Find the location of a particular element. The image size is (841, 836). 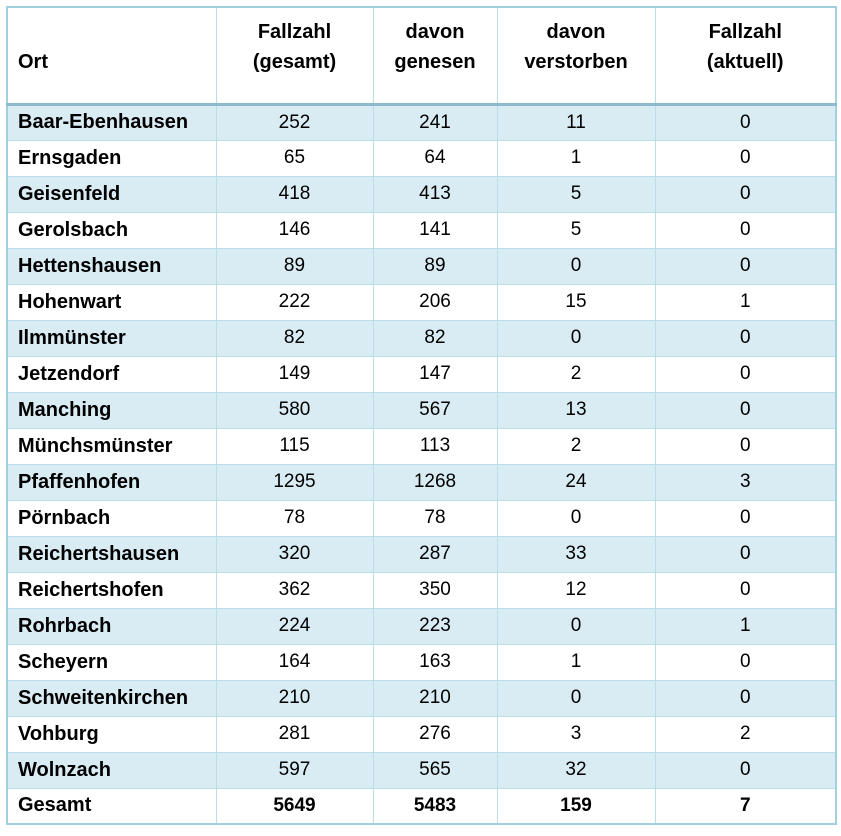

davon-verstorben-cell: 1 is located at coordinates (576, 662).